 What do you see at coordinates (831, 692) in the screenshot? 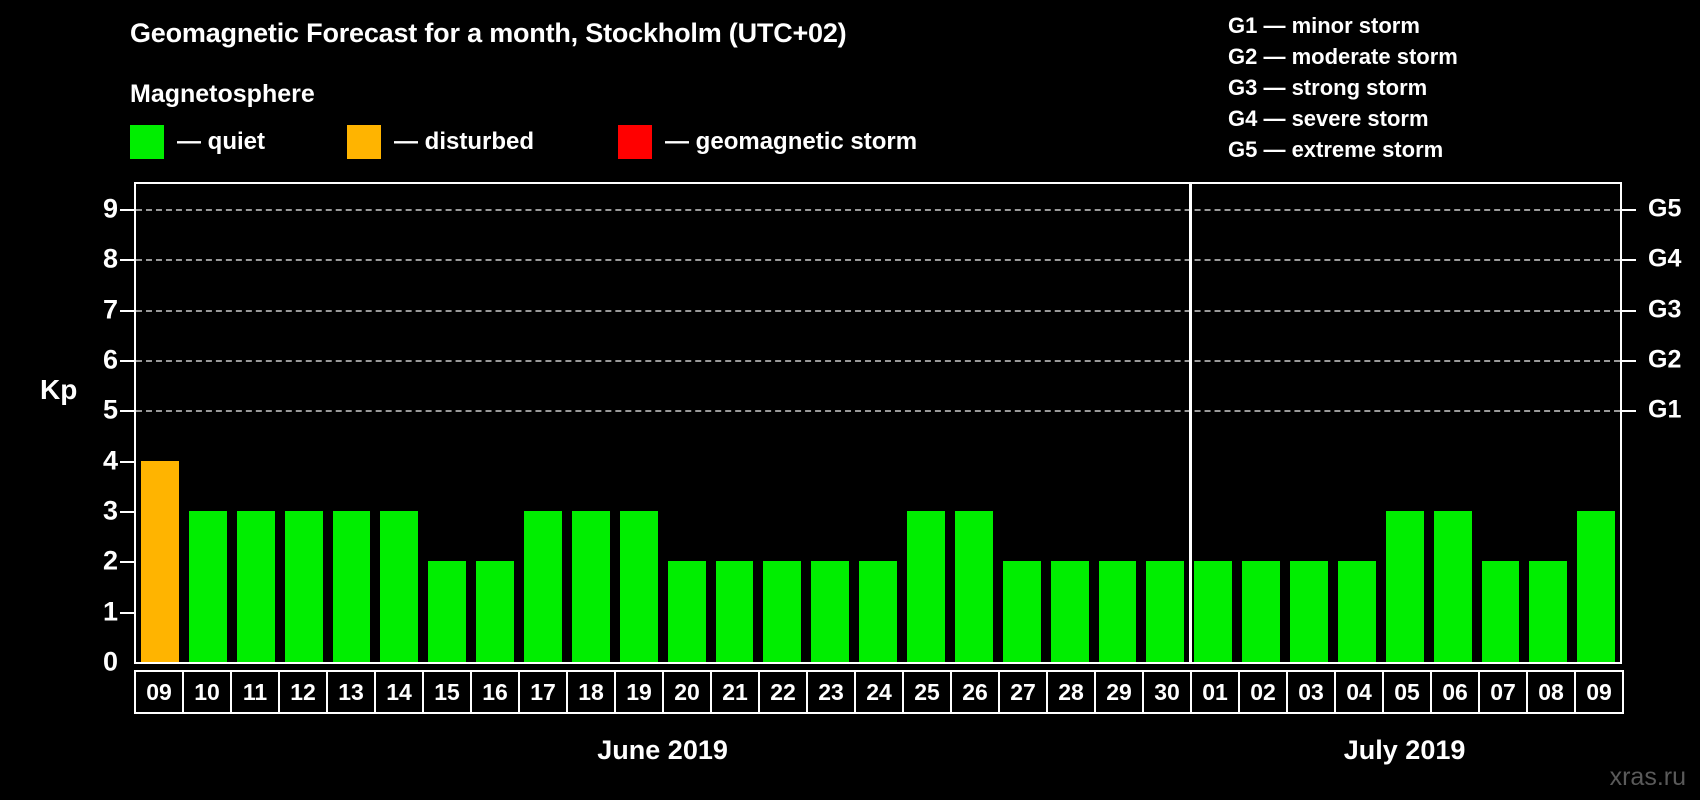
I see `day-label-23: 23` at bounding box center [831, 692].